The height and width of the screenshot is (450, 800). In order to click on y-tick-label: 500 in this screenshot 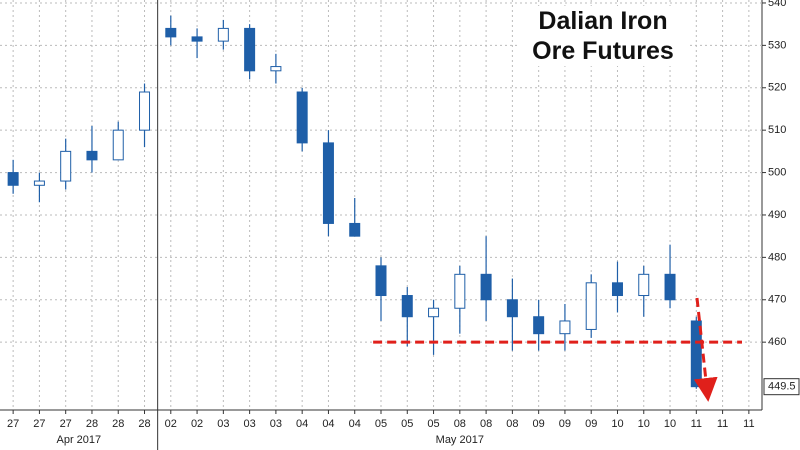, I will do `click(777, 172)`.